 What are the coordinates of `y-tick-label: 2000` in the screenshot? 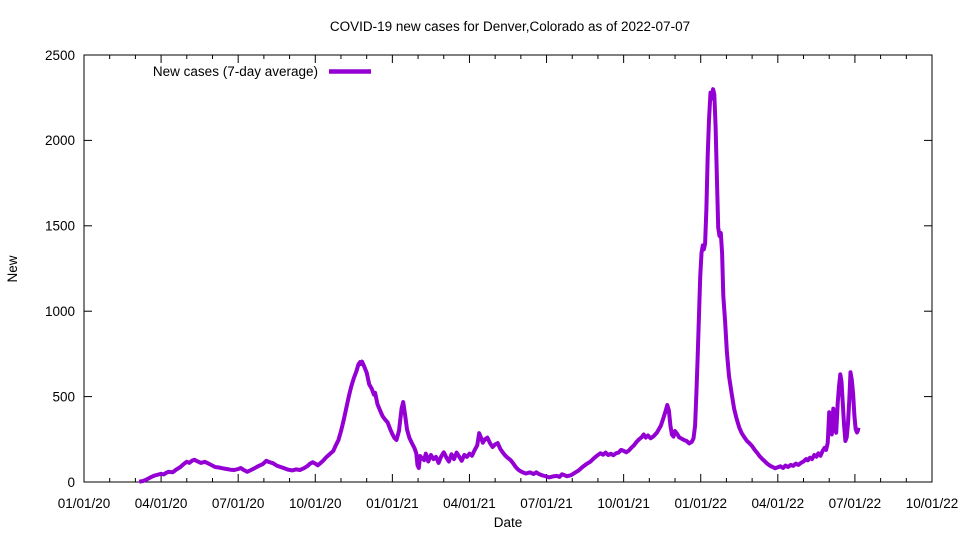 It's located at (60, 140).